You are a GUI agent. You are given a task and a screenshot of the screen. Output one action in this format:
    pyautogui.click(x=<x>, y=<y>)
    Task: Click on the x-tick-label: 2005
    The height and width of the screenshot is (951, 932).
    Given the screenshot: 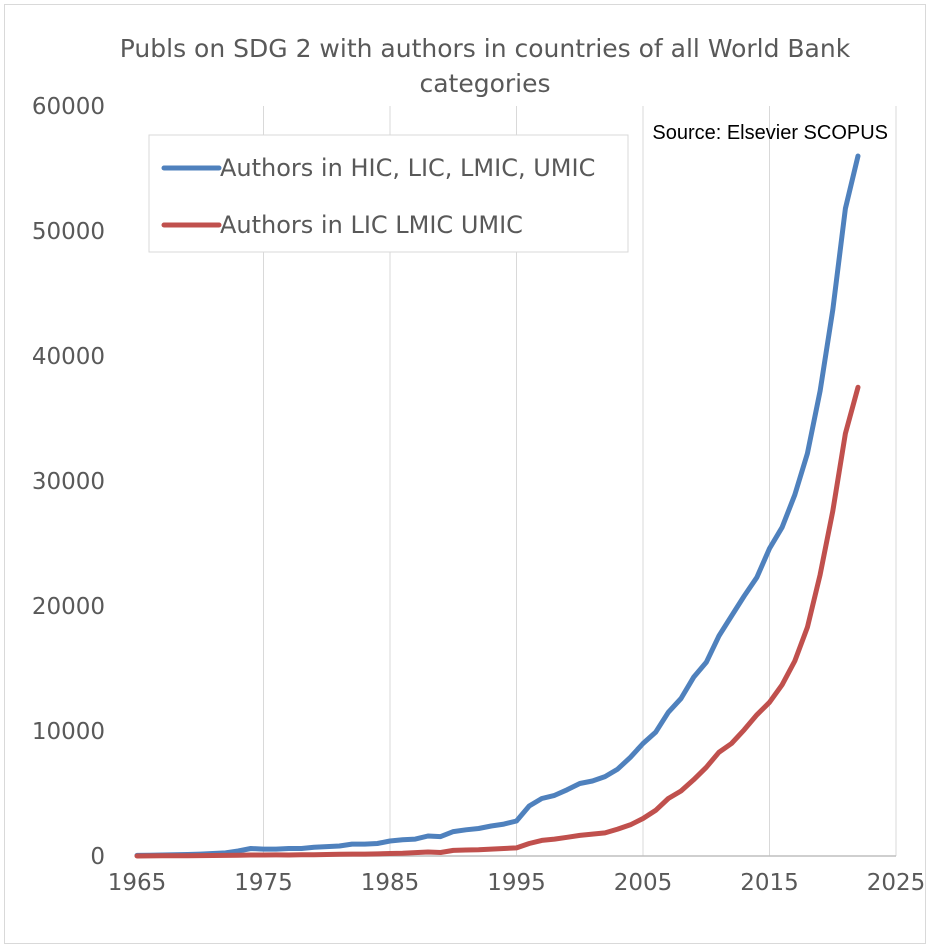 What is the action you would take?
    pyautogui.click(x=643, y=883)
    